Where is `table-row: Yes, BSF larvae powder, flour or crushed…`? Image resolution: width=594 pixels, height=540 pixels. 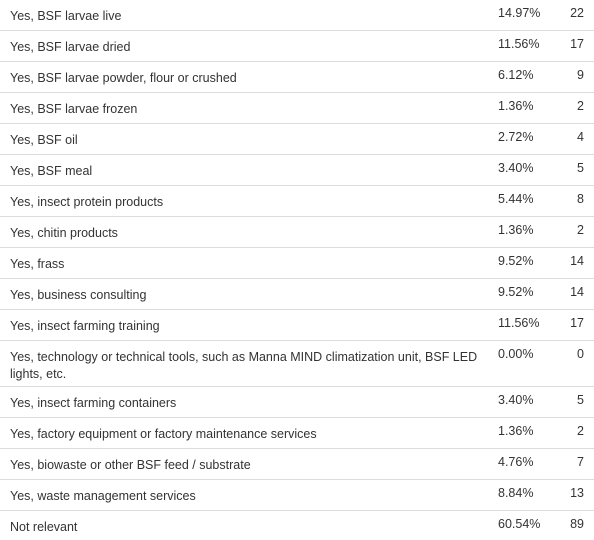 table-row: Yes, BSF larvae powder, flour or crushed… is located at coordinates (297, 77).